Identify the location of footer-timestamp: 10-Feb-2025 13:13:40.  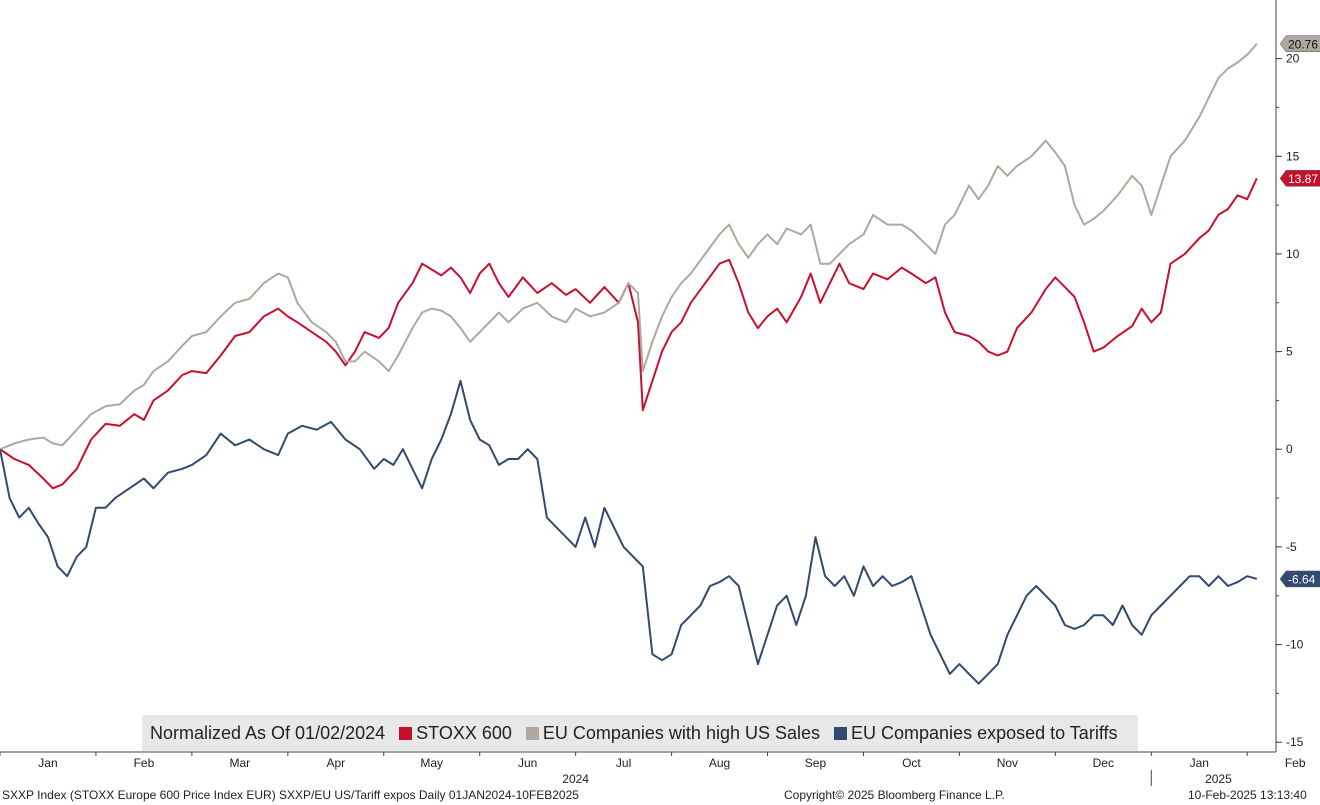
(1247, 795).